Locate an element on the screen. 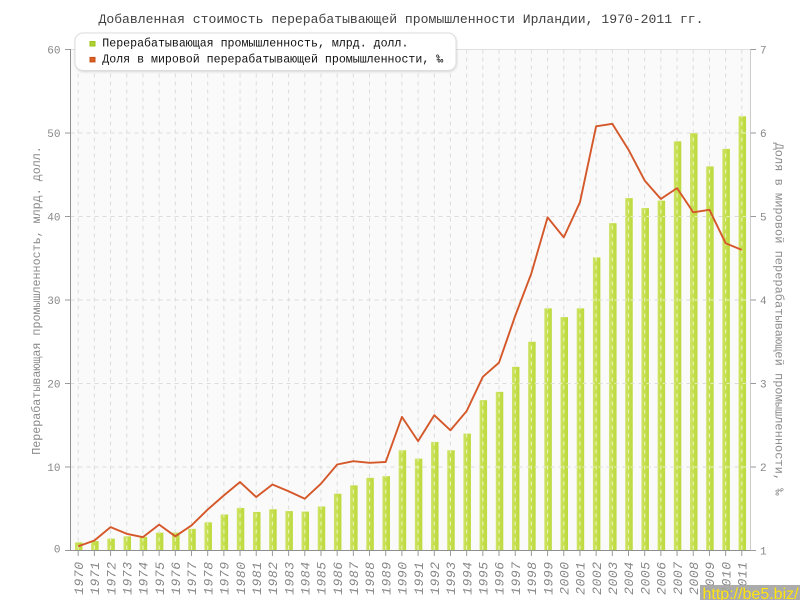  svg-text: 4 is located at coordinates (763, 302).